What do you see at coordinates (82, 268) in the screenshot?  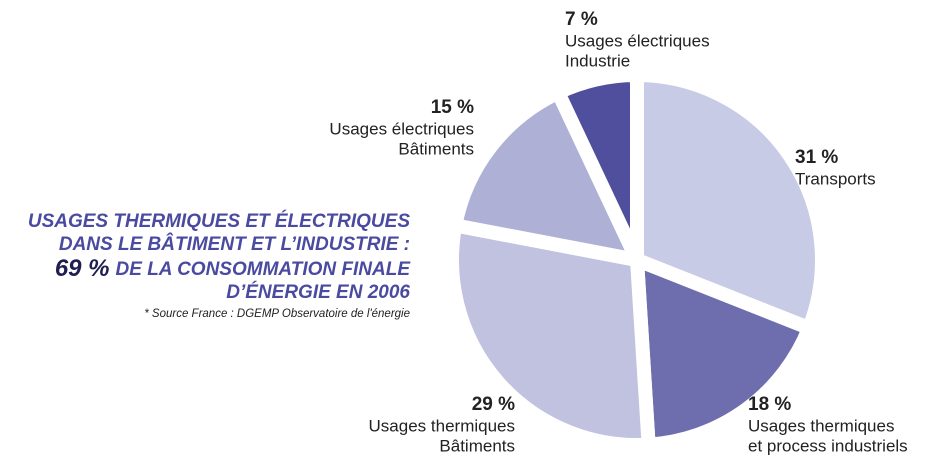 I see `title-highlight: 69 %` at bounding box center [82, 268].